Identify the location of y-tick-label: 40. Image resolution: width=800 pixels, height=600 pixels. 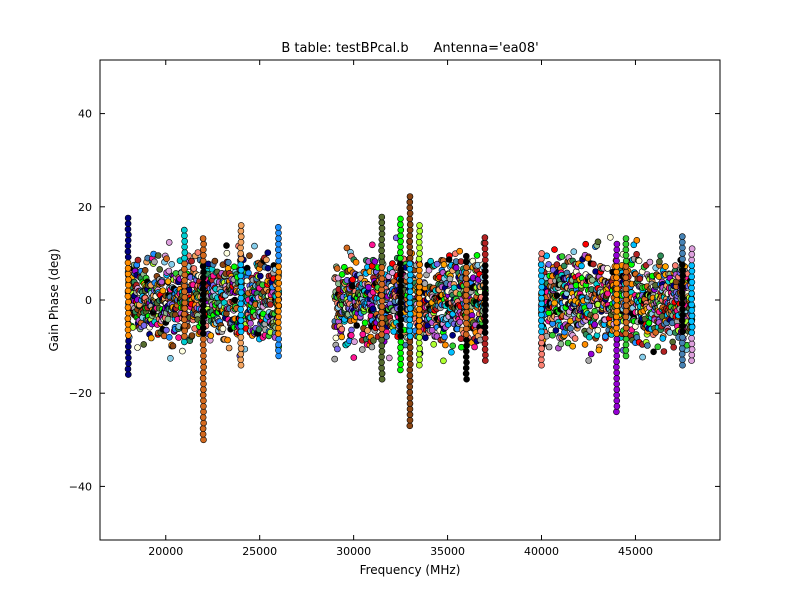
(85, 114).